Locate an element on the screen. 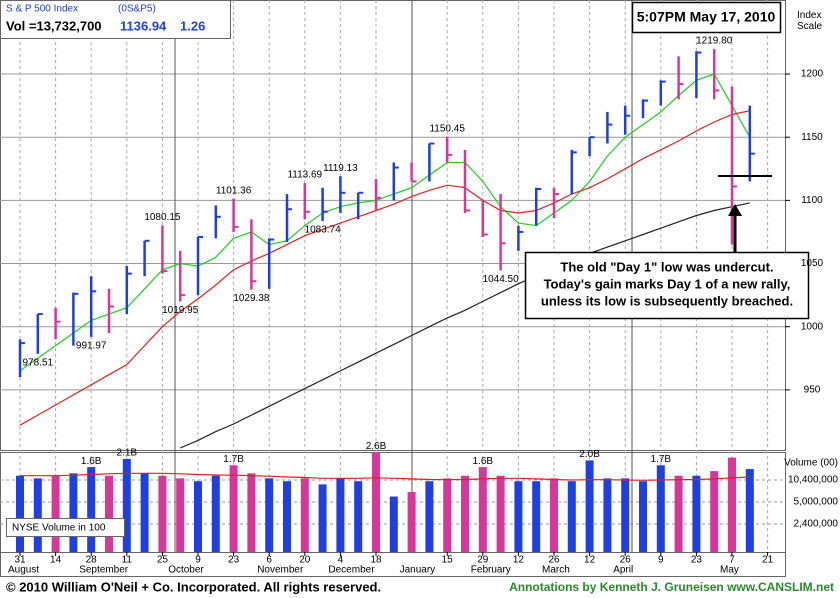 The height and width of the screenshot is (598, 840). timestamp: 5:07PM May 17, 2010 is located at coordinates (706, 17).